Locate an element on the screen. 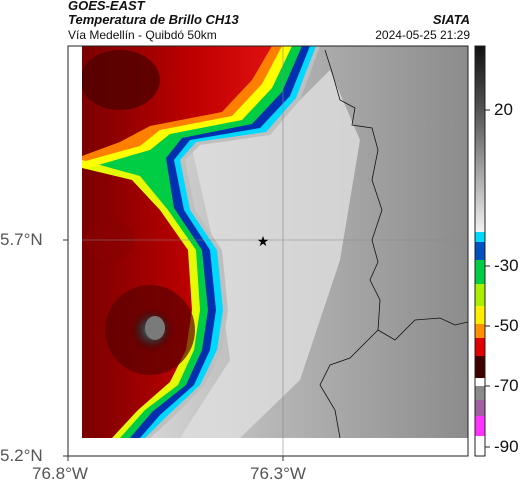  colorbar-tick--30: -30 is located at coordinates (506, 265).